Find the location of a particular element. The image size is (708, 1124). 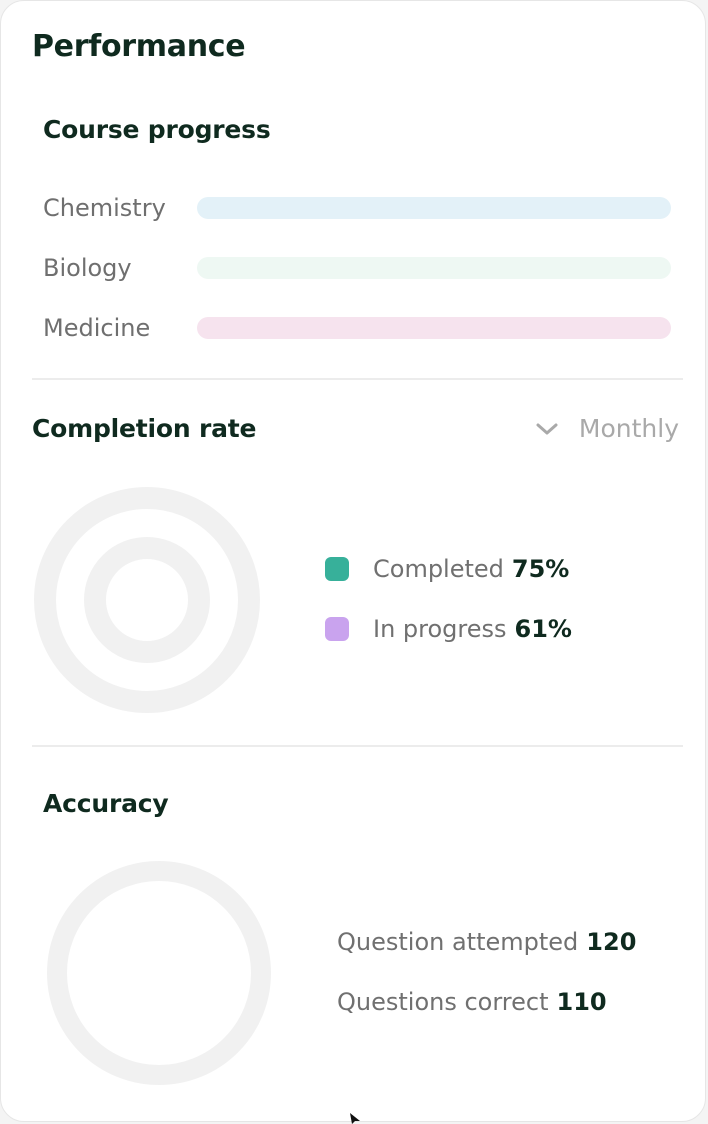

completion-donut is located at coordinates (147, 600).